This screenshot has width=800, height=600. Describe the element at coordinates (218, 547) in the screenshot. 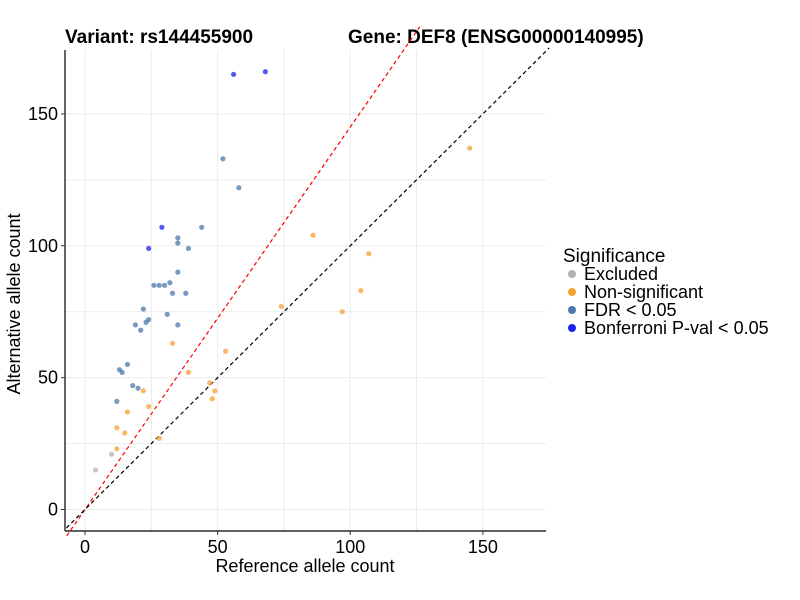

I see `x-tick-label: 50` at that location.